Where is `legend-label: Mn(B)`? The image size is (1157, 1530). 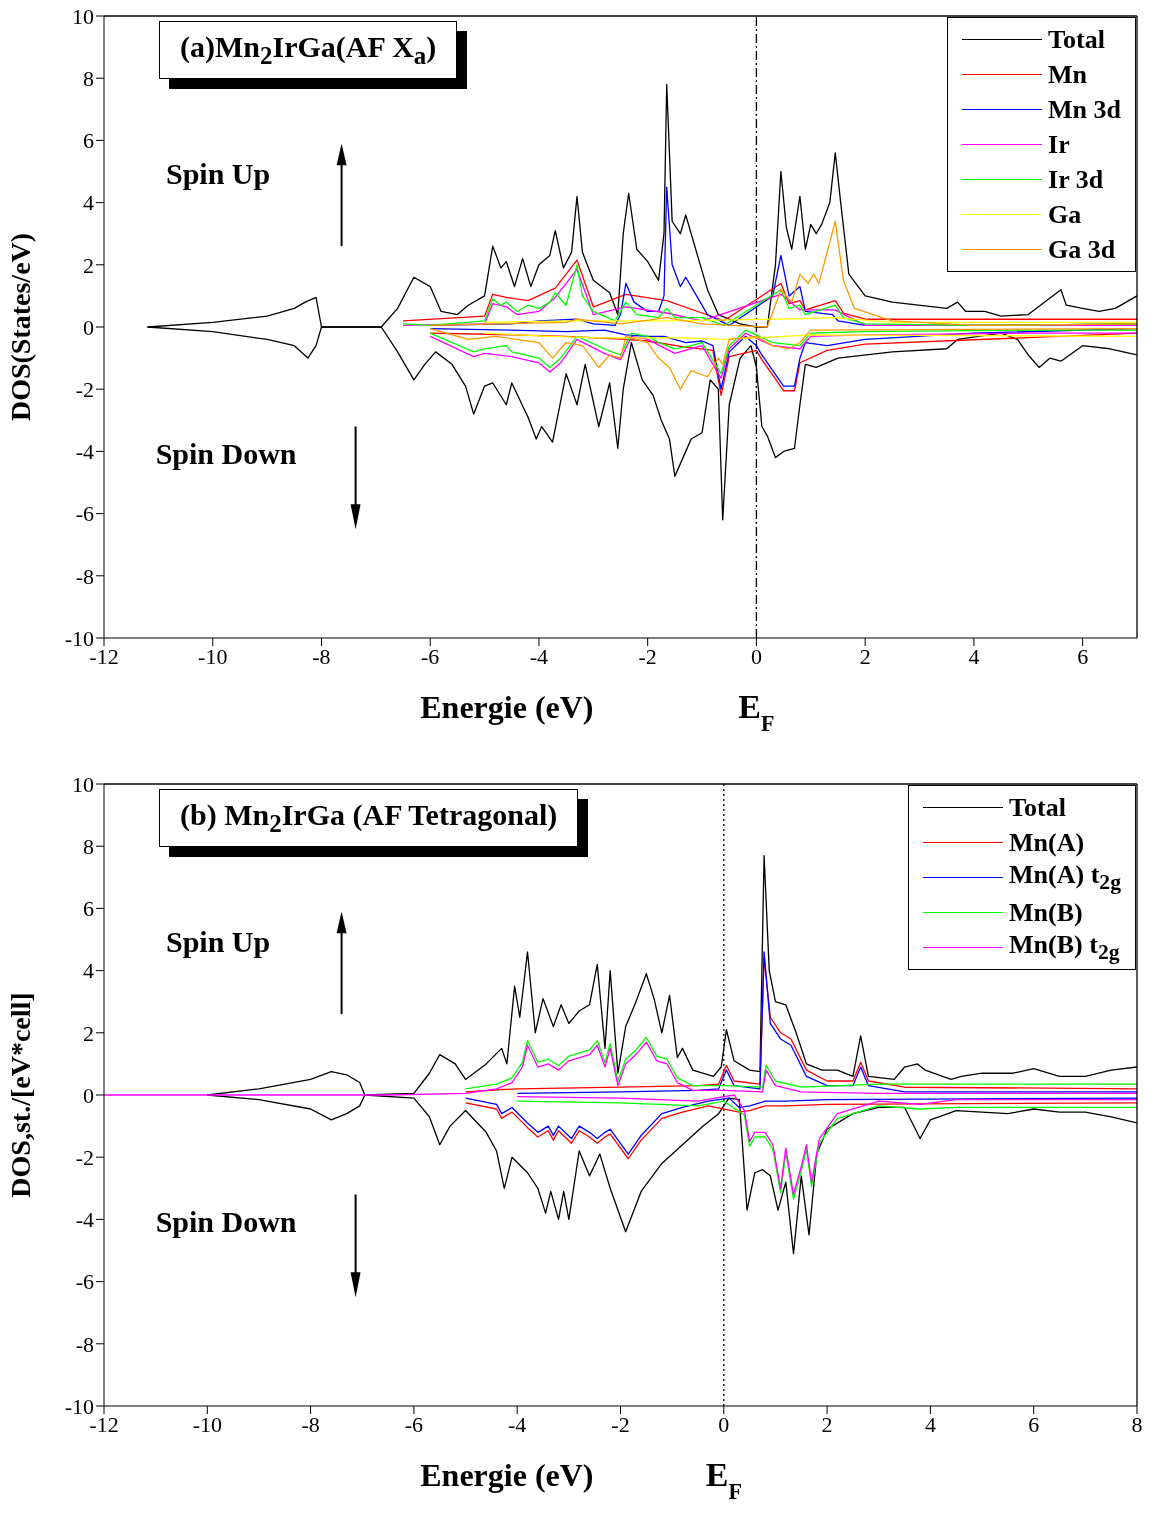 legend-label: Mn(B) is located at coordinates (1046, 912).